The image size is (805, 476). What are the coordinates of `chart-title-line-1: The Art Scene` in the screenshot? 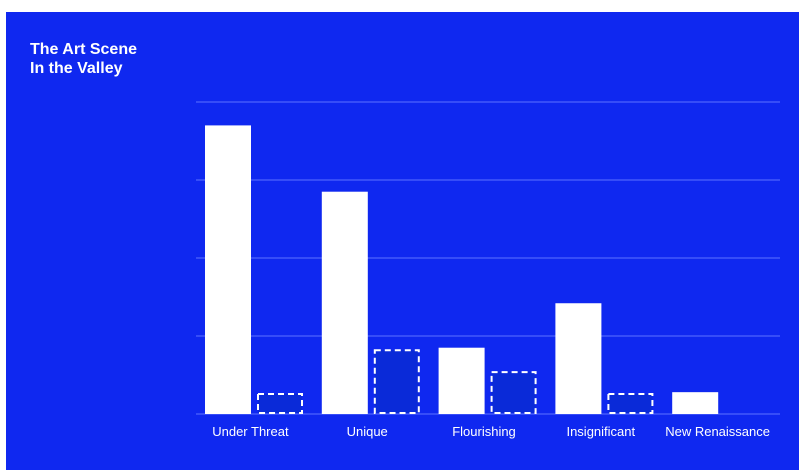 It's located at (83, 49).